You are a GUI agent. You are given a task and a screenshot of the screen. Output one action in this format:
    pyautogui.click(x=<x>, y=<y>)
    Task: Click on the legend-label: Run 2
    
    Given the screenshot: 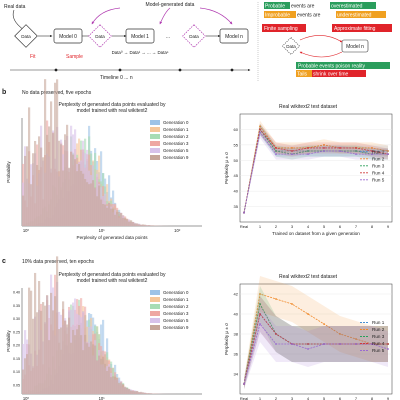 What is the action you would take?
    pyautogui.click(x=378, y=329)
    